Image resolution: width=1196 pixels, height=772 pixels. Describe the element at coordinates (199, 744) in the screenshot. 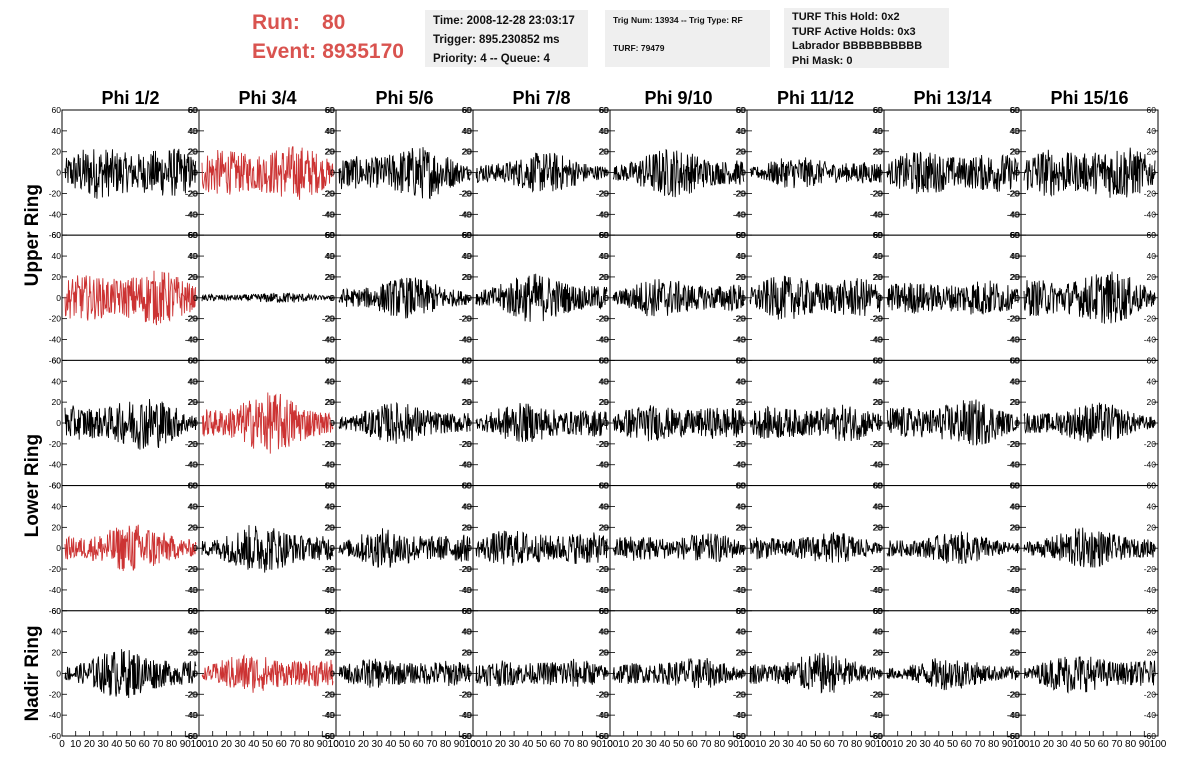

I see `x-tick-label: 100` at that location.